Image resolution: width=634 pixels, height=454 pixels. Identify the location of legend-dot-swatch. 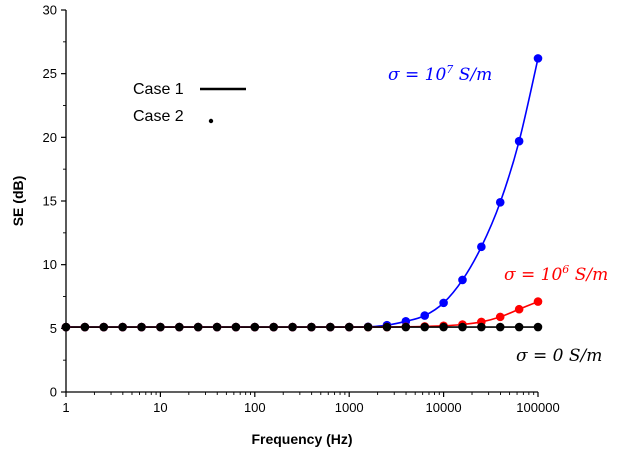
(211, 121).